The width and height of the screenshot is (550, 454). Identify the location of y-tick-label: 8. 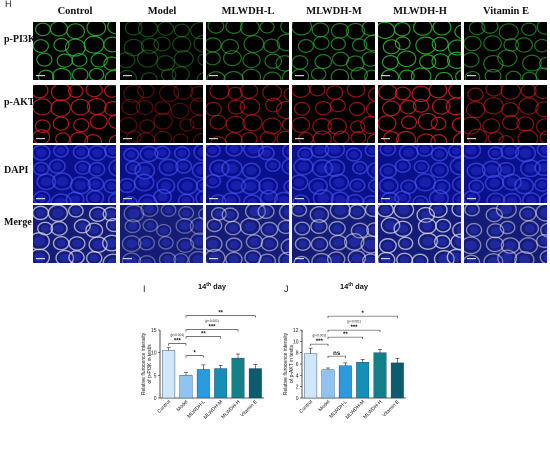
(297, 354).